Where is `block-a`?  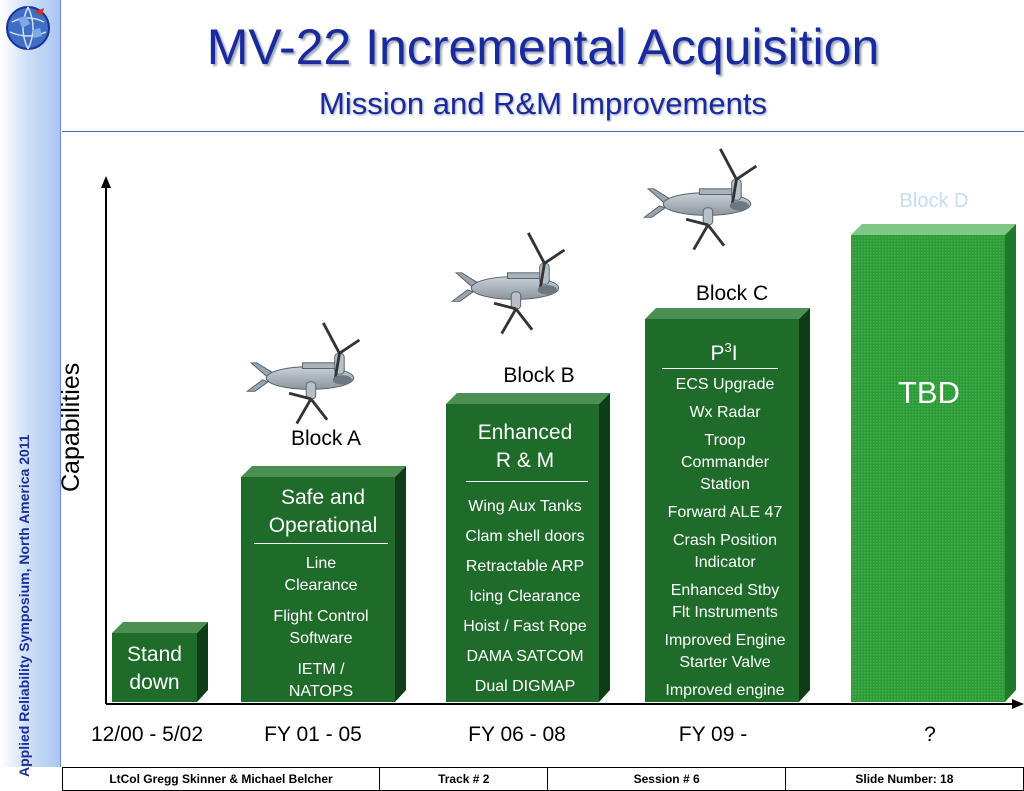
block-a is located at coordinates (323, 584).